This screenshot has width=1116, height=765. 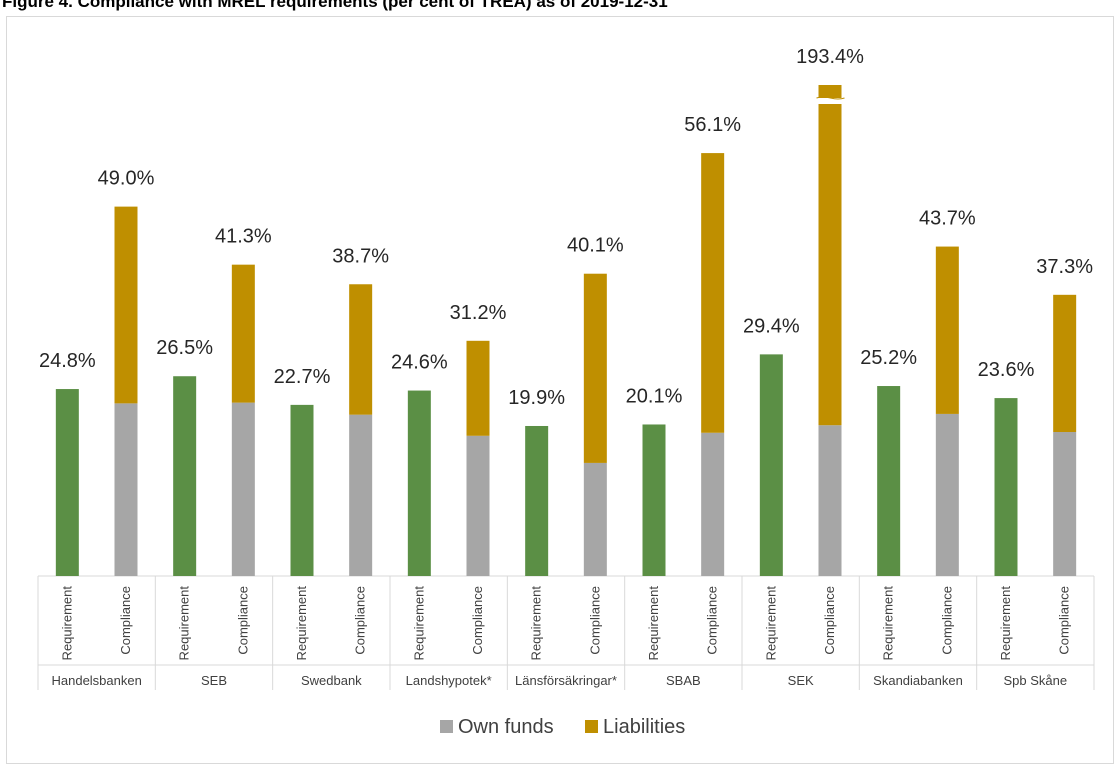 I want to click on data-label-total-sek: 193.4%, so click(x=830, y=57).